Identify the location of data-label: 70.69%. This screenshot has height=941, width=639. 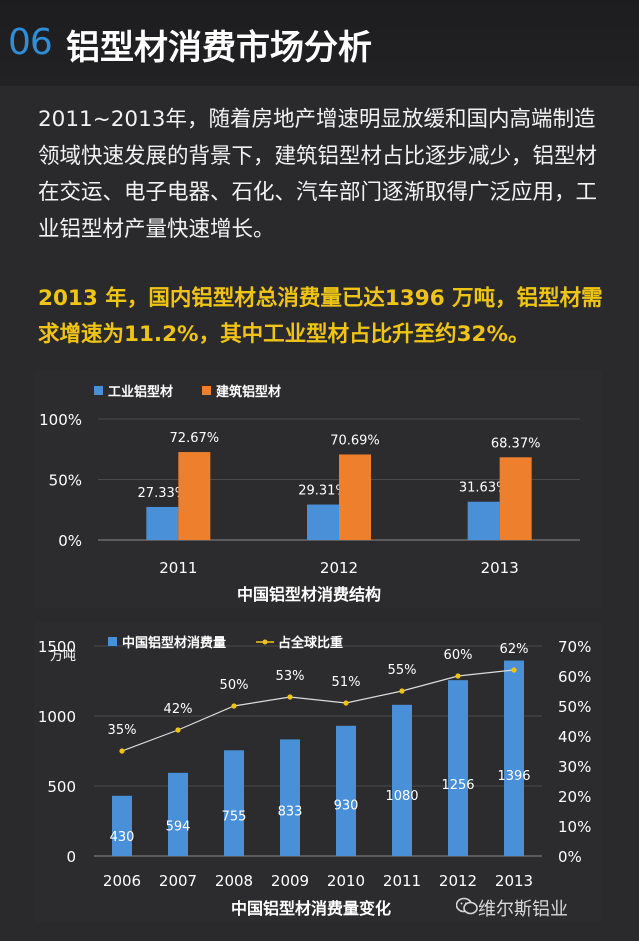
(355, 440).